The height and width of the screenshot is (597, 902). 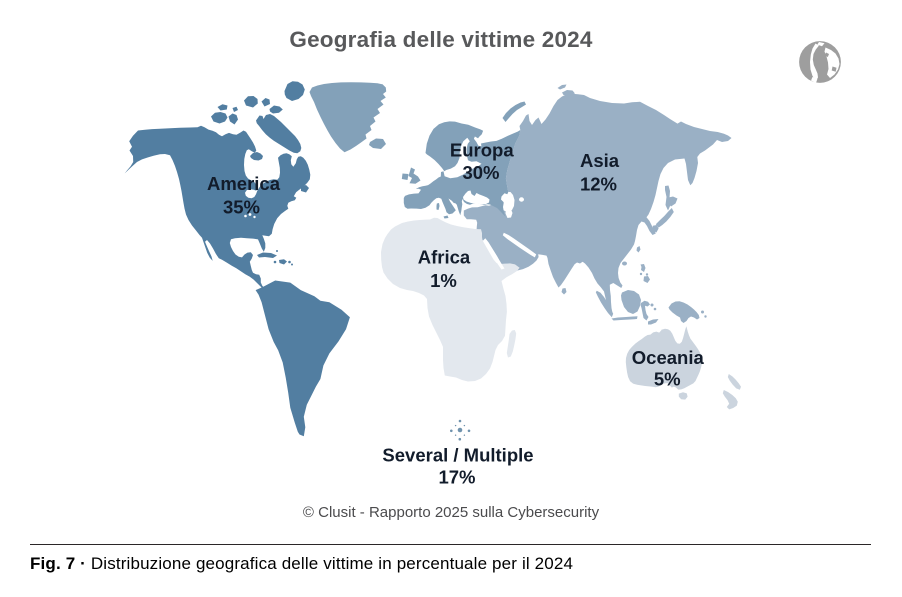 What do you see at coordinates (667, 379) in the screenshot?
I see `svg-text: 5%` at bounding box center [667, 379].